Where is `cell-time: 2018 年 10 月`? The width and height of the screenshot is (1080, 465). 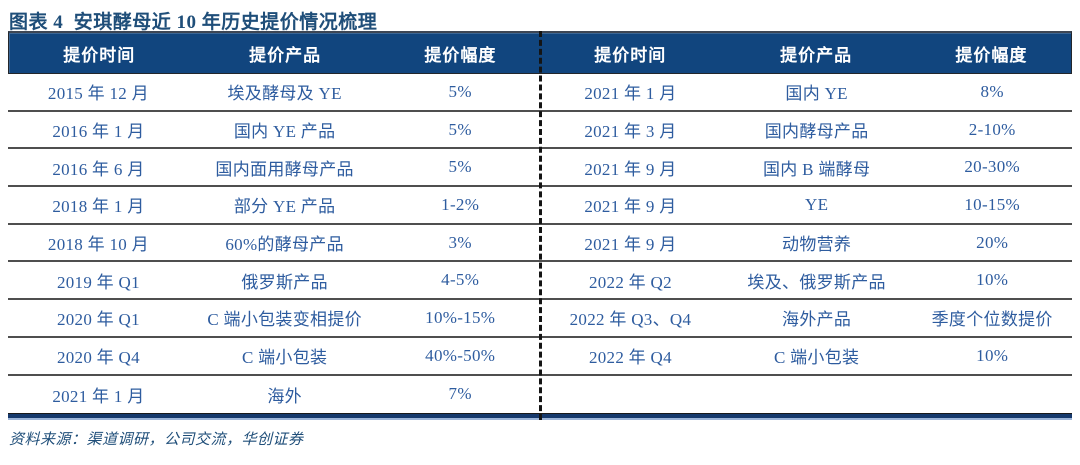
cell-time: 2018 年 10 月 is located at coordinates (98, 245).